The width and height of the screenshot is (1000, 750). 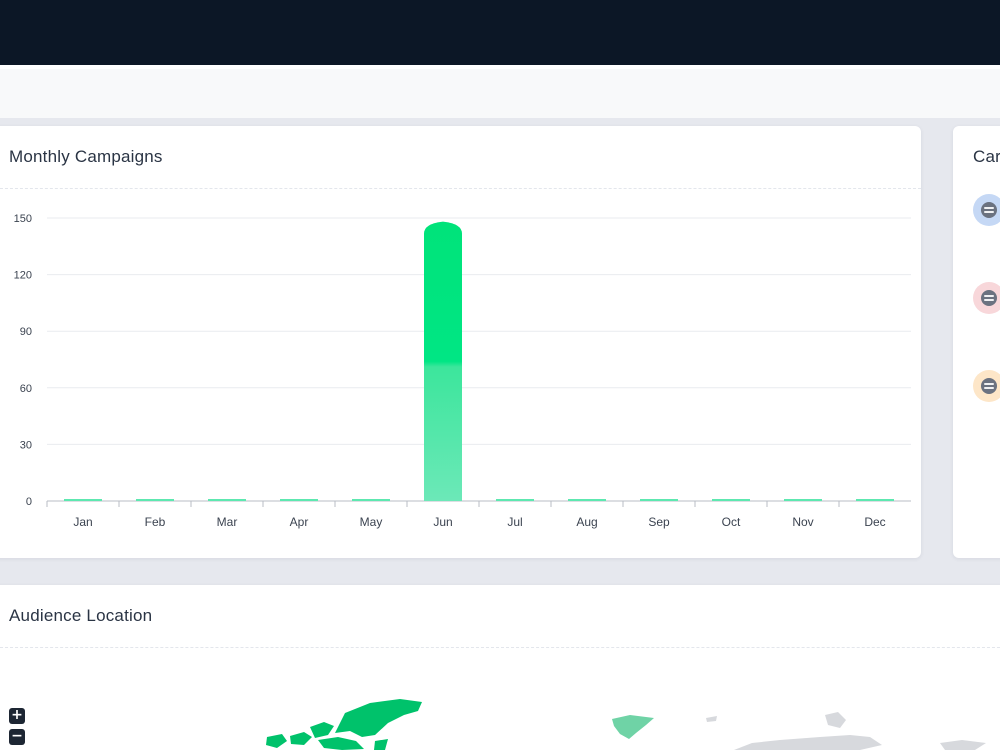 What do you see at coordinates (227, 522) in the screenshot?
I see `x-tick-label: Mar` at bounding box center [227, 522].